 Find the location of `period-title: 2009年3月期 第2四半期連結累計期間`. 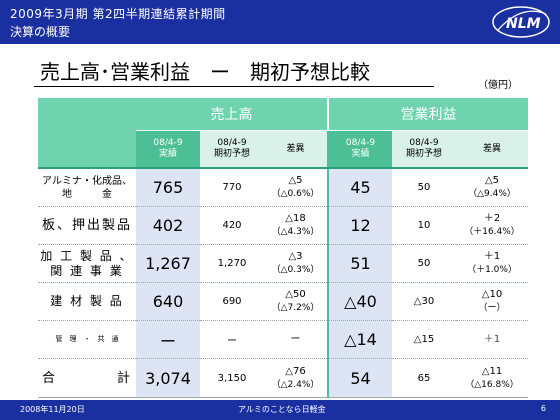

period-title: 2009年3月期 第2四半期連結累計期間 is located at coordinates (118, 14).